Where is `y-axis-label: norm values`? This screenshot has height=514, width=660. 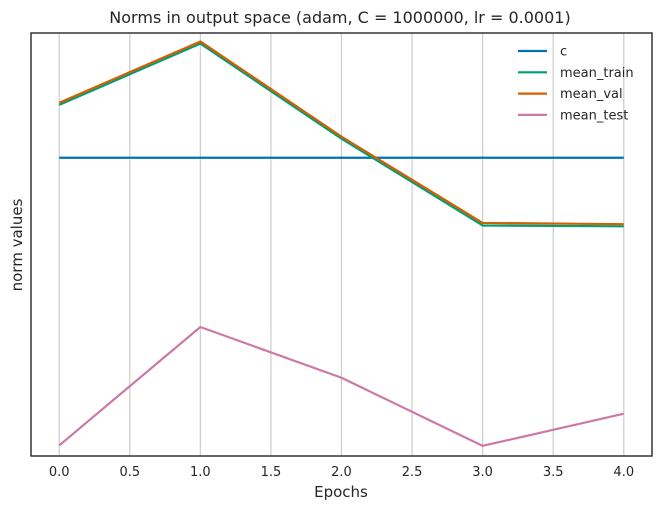 y-axis-label: norm values is located at coordinates (17, 244).